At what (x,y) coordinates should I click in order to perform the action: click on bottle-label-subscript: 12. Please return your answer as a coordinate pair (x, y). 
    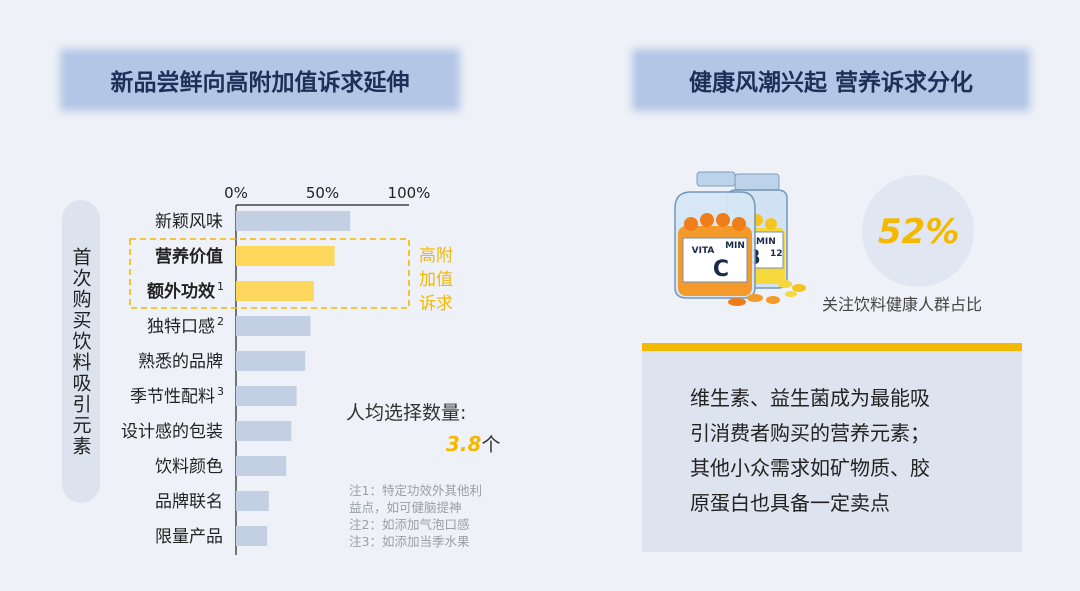
    Looking at the image, I should click on (776, 254).